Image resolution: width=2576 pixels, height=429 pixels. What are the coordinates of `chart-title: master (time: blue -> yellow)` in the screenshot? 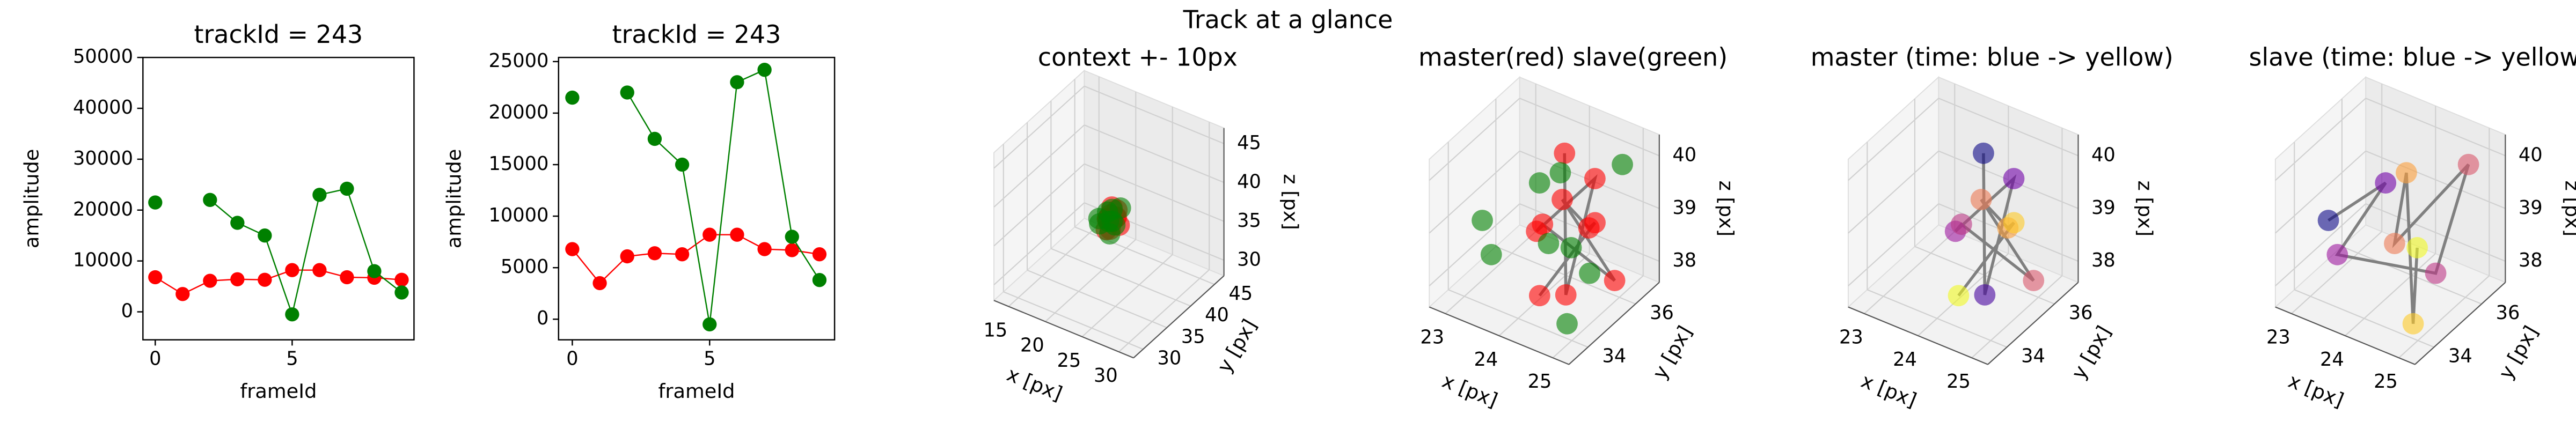 It's located at (1992, 57).